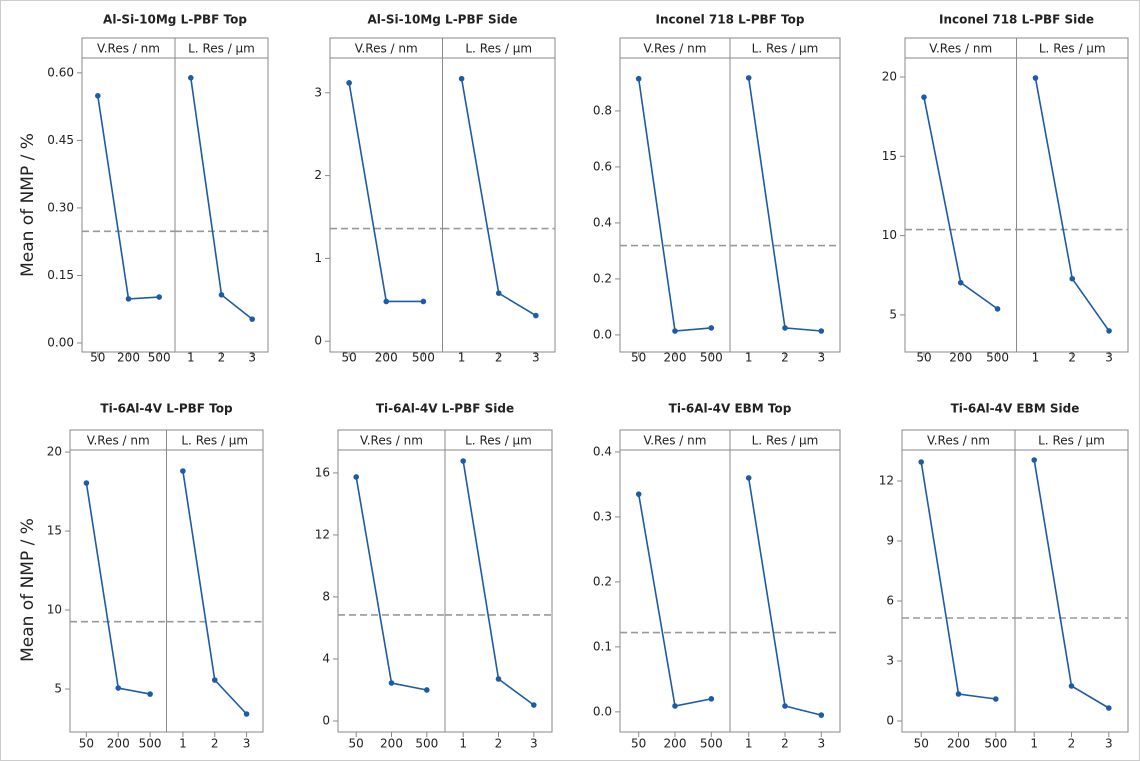 This screenshot has height=761, width=1140. I want to click on y-tick-label: 4, so click(326, 658).